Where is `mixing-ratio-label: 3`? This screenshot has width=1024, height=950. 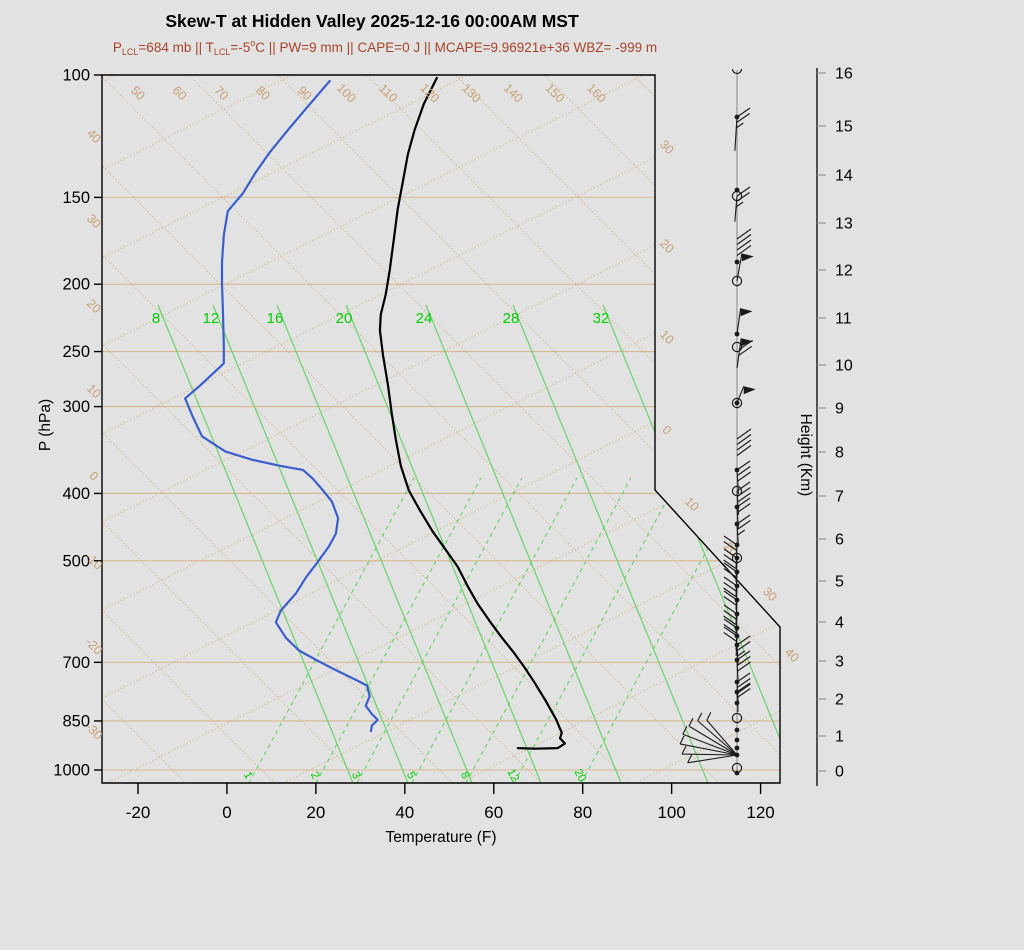 mixing-ratio-label: 3 is located at coordinates (356, 775).